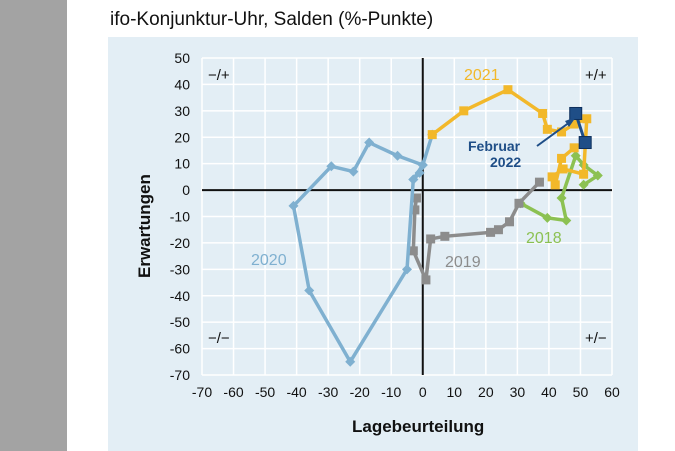 This screenshot has height=451, width=675. Describe the element at coordinates (180, 349) in the screenshot. I see `y-tick-label: -60` at that location.